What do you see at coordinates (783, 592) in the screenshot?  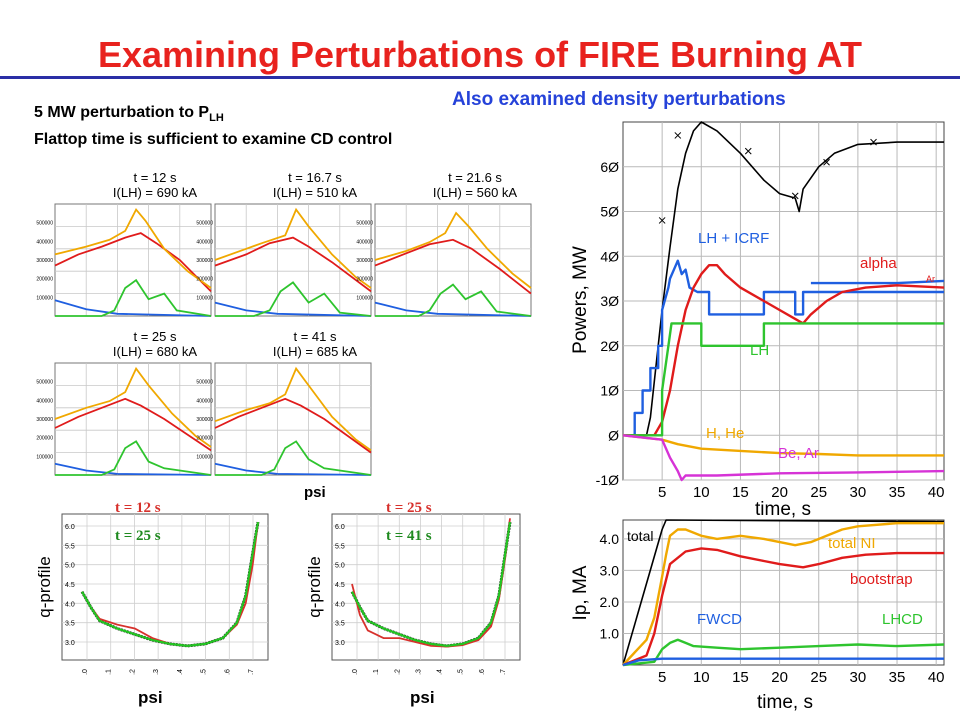 I see `series-line-total` at bounding box center [783, 592].